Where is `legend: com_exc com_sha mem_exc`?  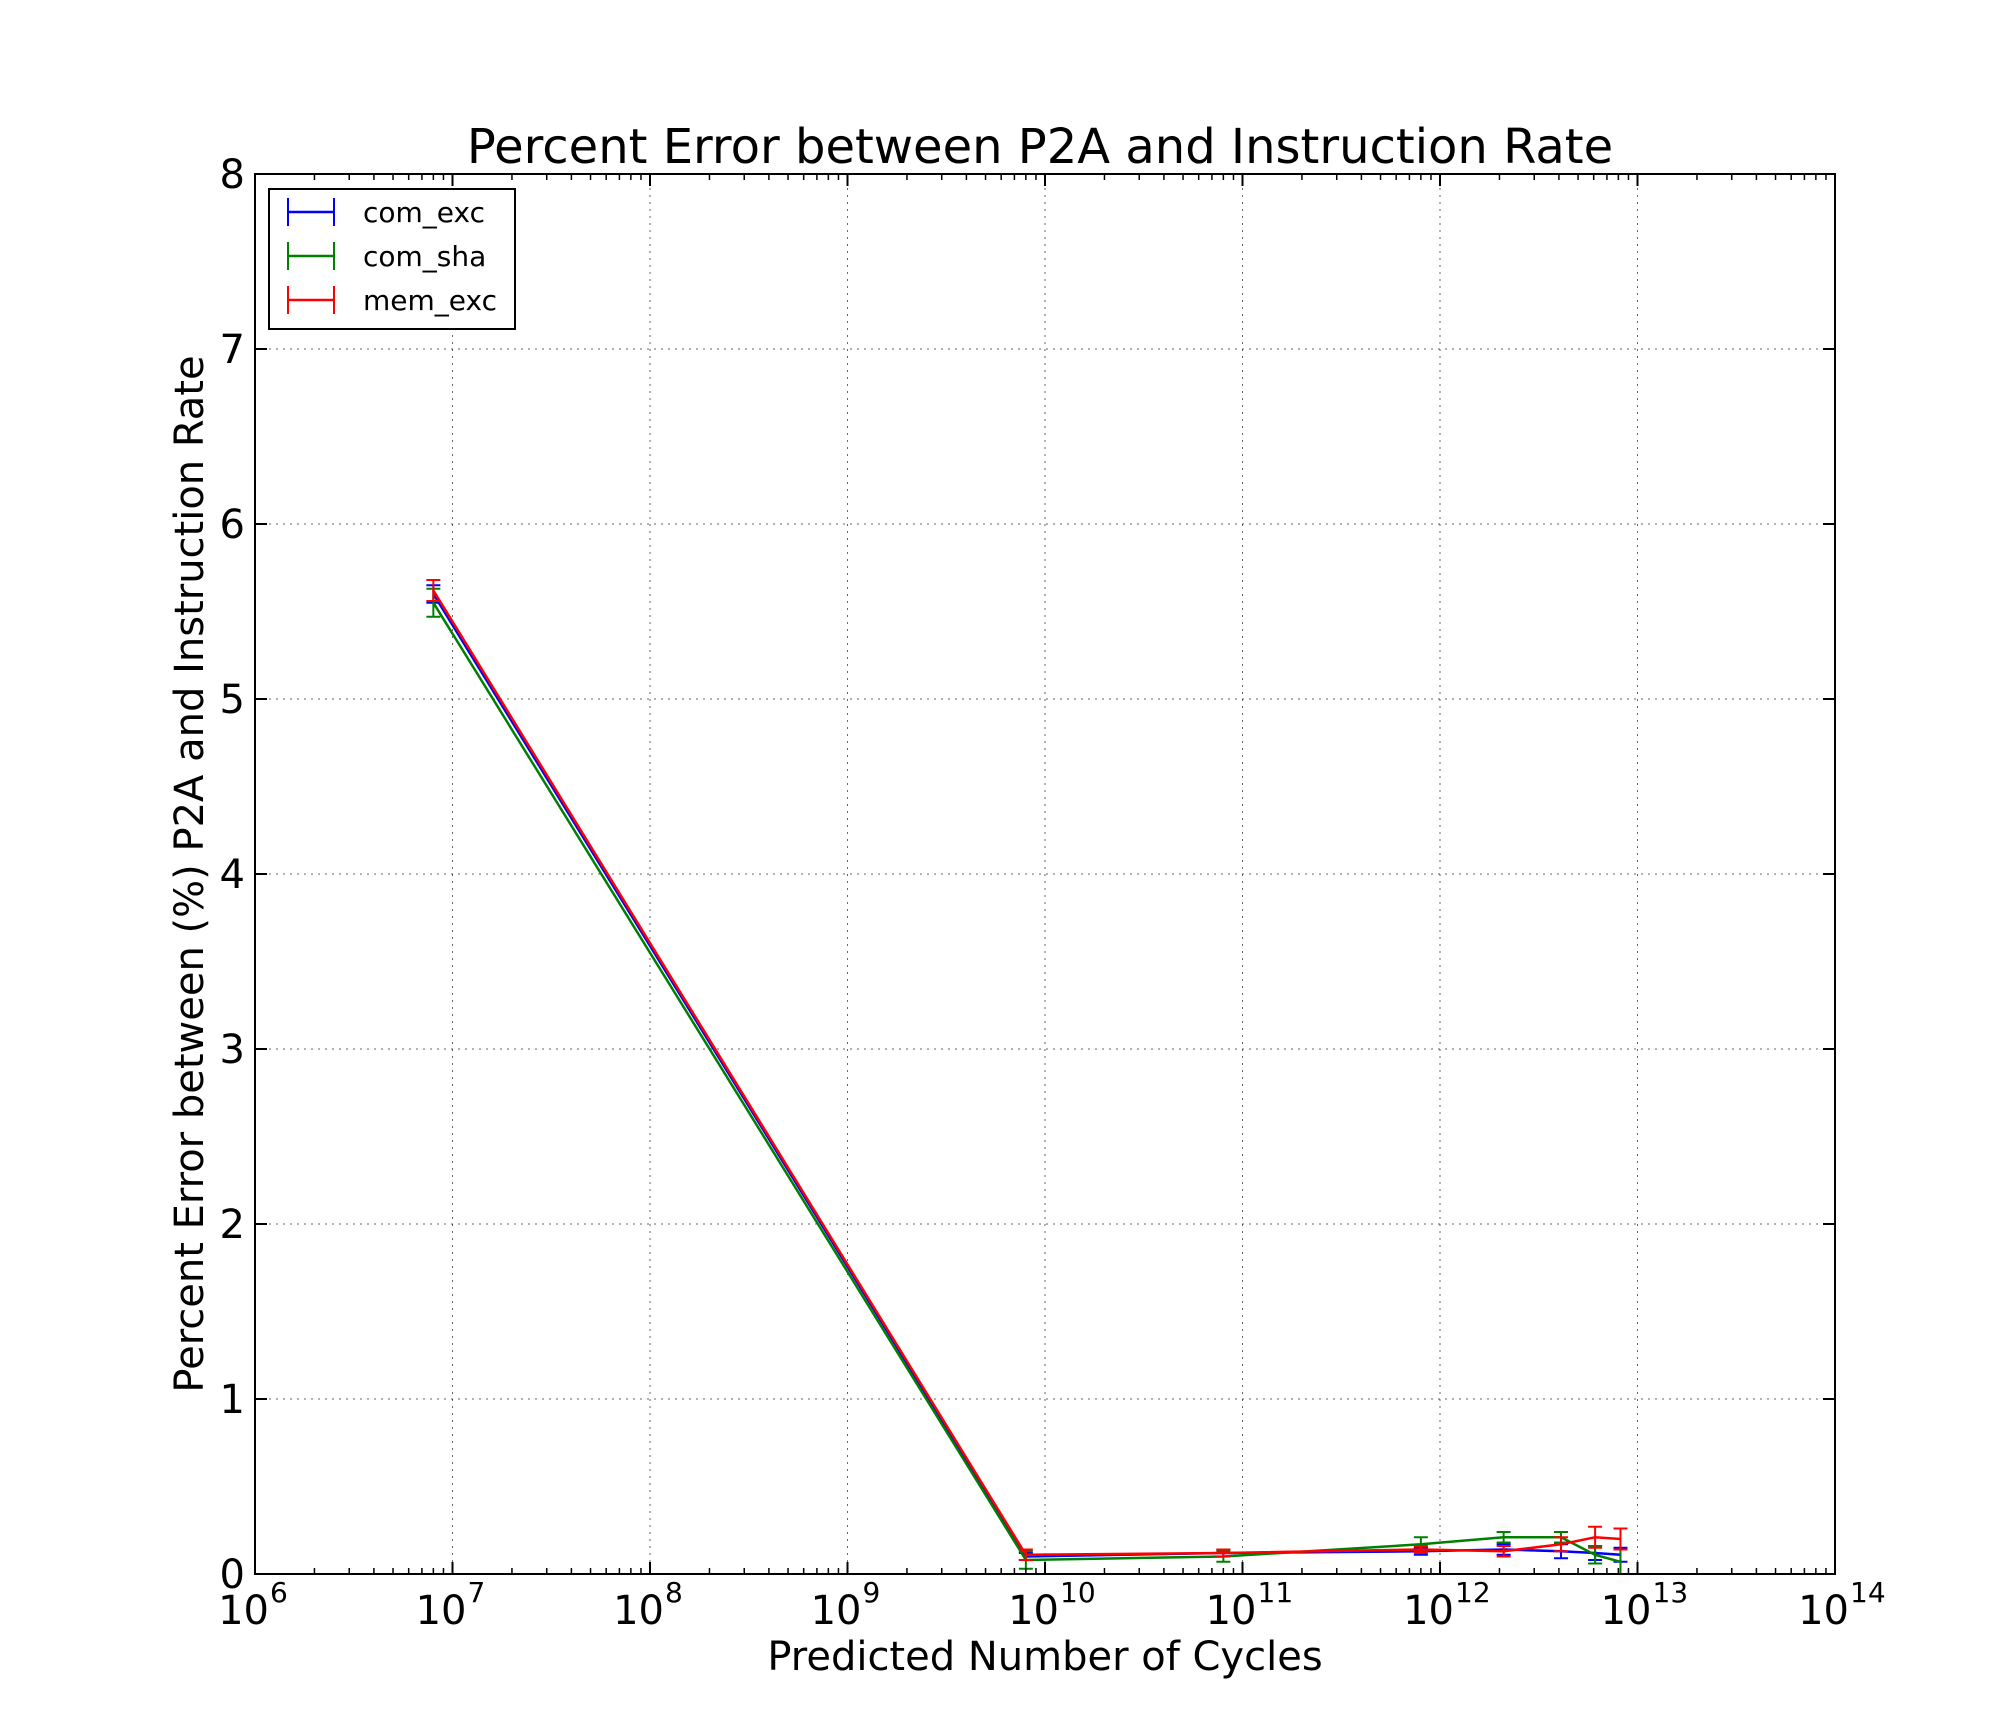 legend: com_exc com_sha mem_exc is located at coordinates (392, 259).